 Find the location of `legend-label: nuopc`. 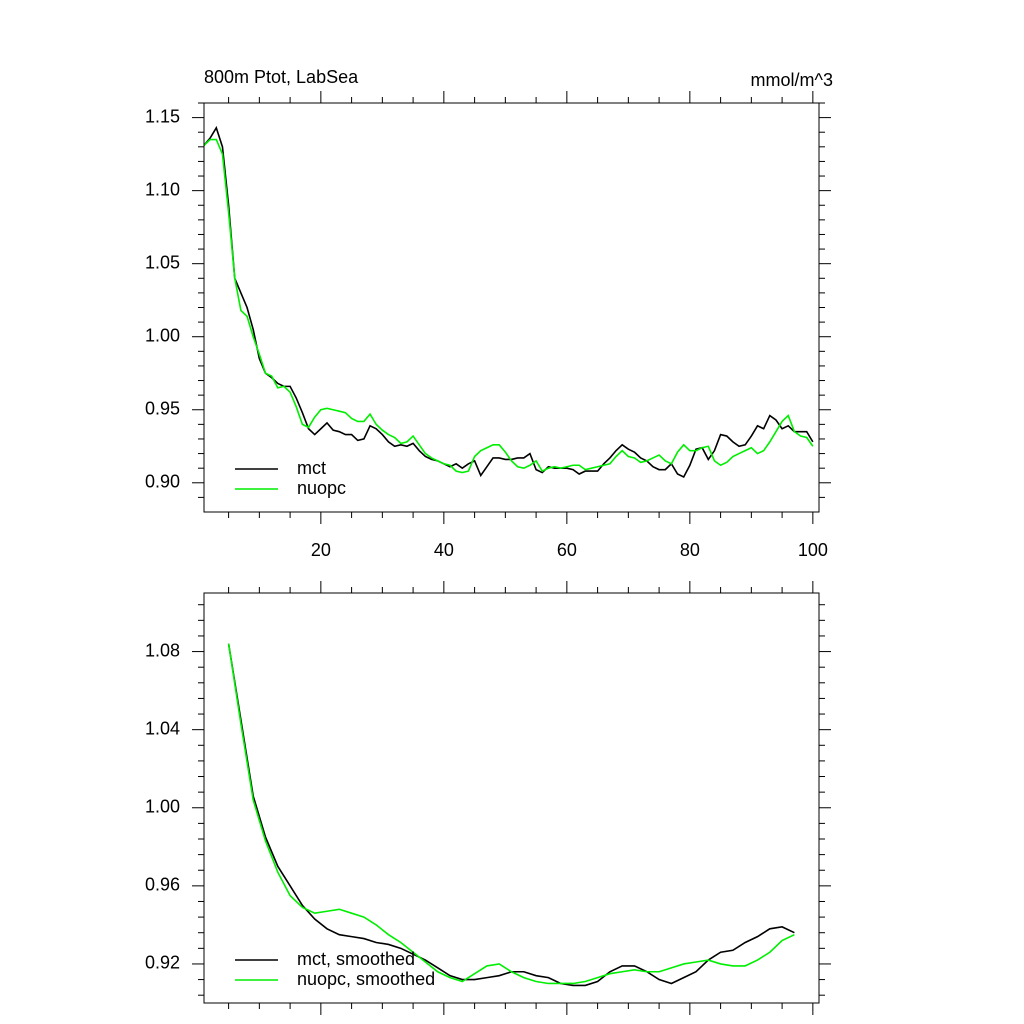

legend-label: nuopc is located at coordinates (321, 488).